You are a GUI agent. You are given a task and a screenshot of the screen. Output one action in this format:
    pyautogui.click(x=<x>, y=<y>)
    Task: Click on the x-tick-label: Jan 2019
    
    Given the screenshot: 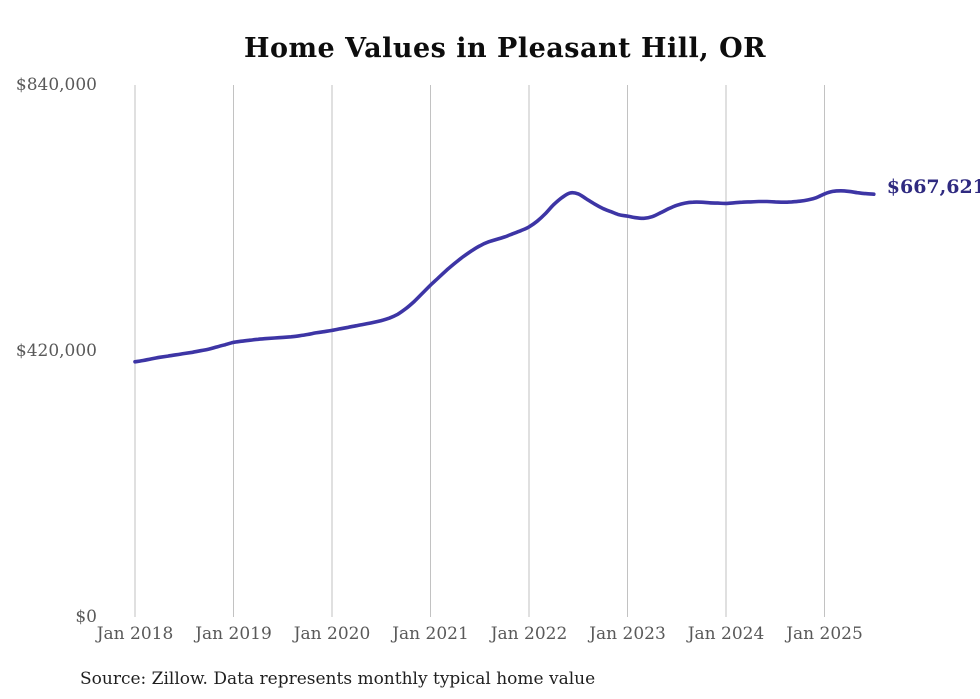 What is the action you would take?
    pyautogui.click(x=233, y=634)
    